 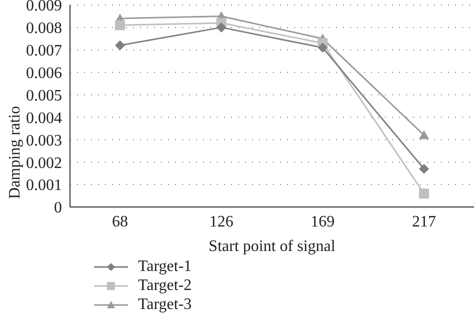 What do you see at coordinates (165, 305) in the screenshot?
I see `legend-label: Target-3` at bounding box center [165, 305].